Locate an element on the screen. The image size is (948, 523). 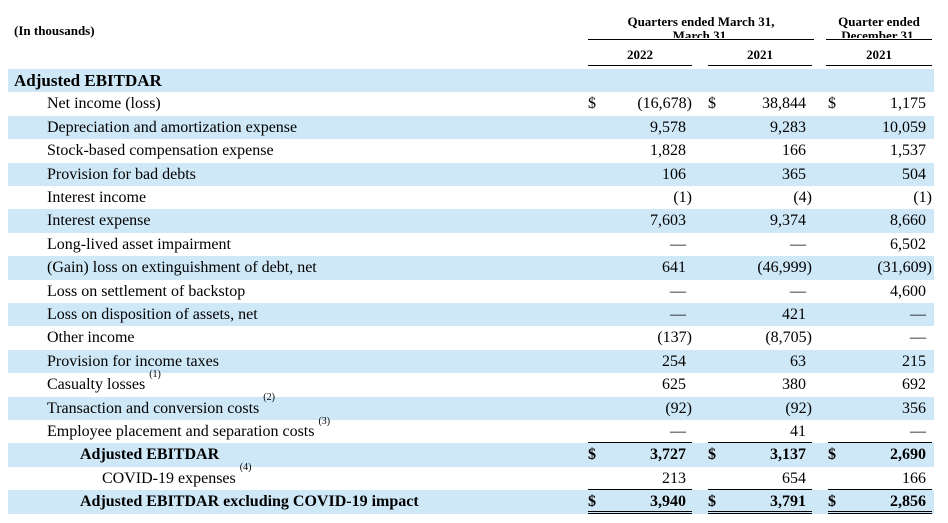
value-cell: 9,374 is located at coordinates (788, 221).